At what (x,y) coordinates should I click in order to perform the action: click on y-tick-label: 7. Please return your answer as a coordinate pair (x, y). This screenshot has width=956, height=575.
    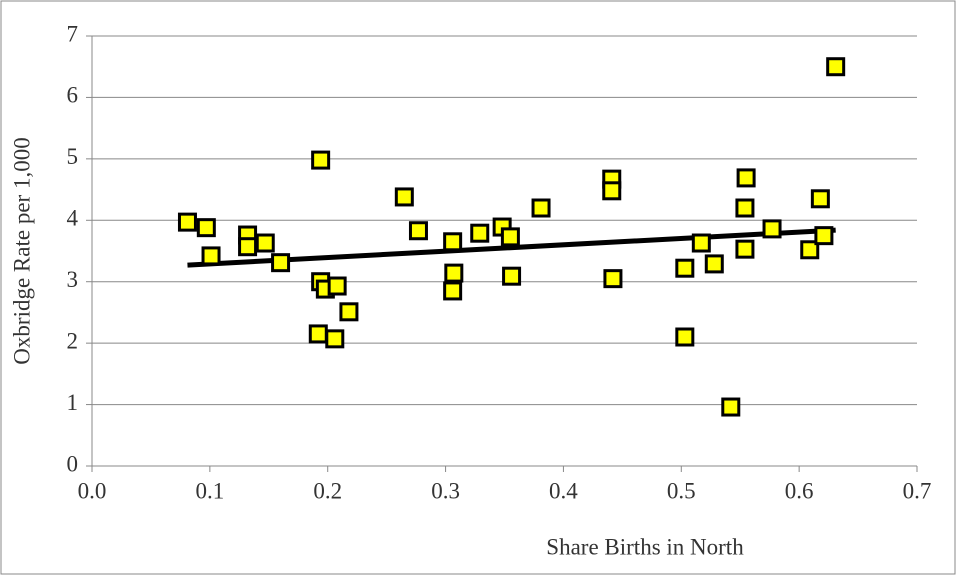
    Looking at the image, I should click on (73, 33).